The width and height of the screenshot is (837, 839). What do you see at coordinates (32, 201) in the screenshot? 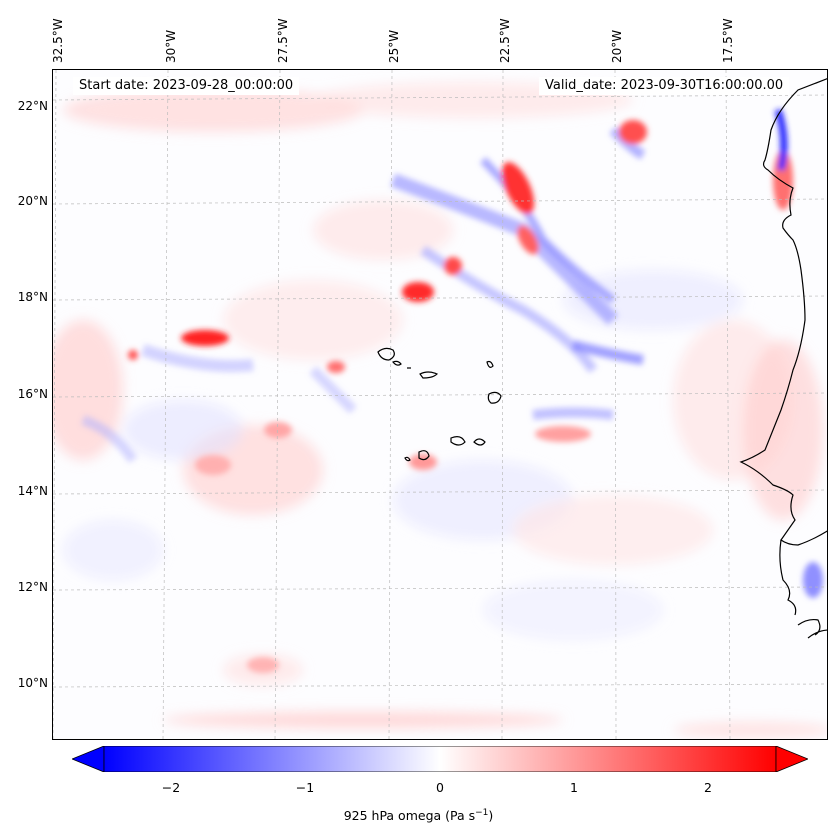
I see `lat-label-20N: 20°N` at bounding box center [32, 201].